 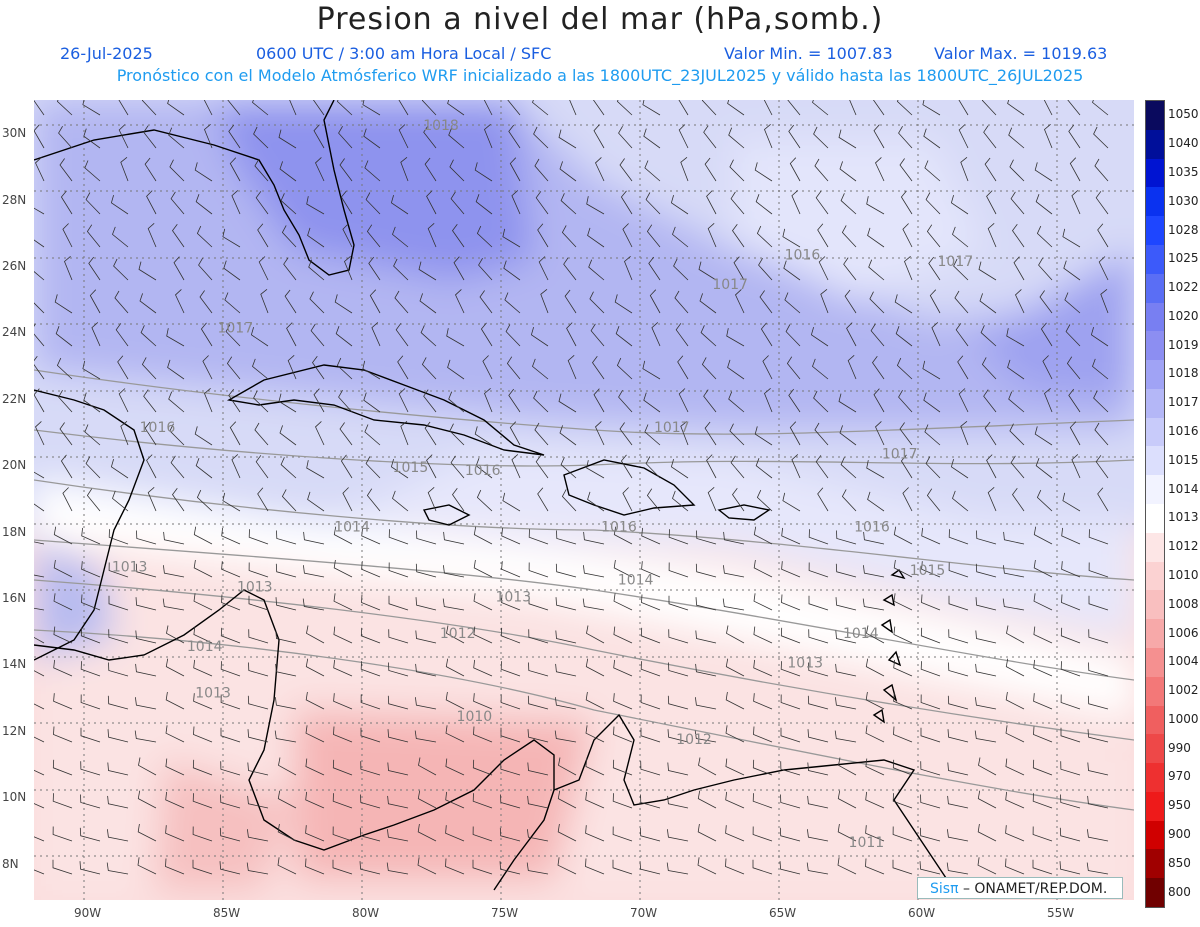 What do you see at coordinates (10, 863) in the screenshot?
I see `lat-label: 8N` at bounding box center [10, 863].